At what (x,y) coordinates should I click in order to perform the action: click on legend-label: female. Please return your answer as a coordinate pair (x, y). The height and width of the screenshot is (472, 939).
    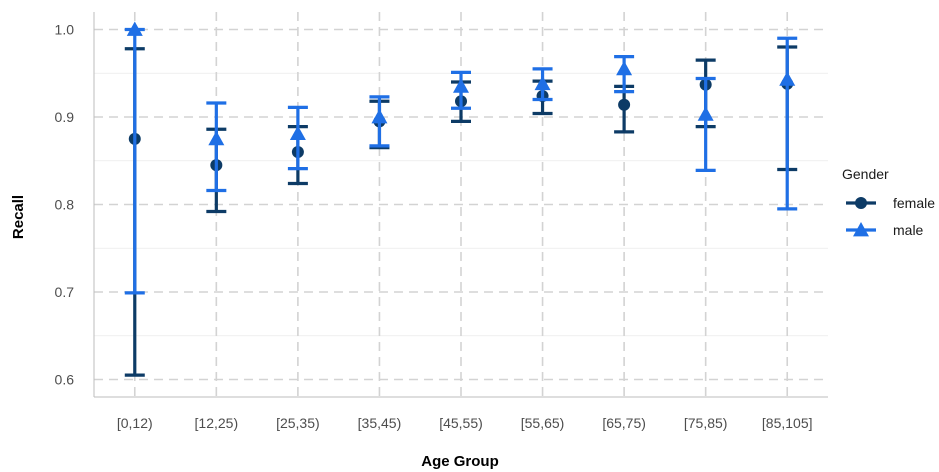
    Looking at the image, I should click on (914, 203).